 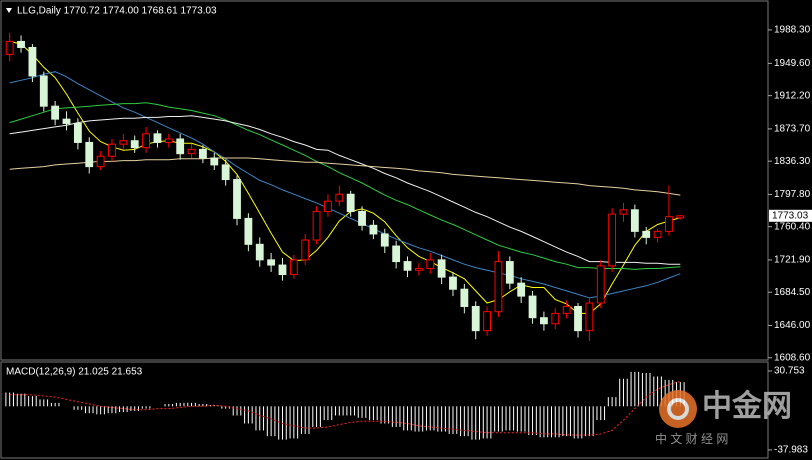 I want to click on y-tick-label: 1721.90, so click(x=792, y=260).